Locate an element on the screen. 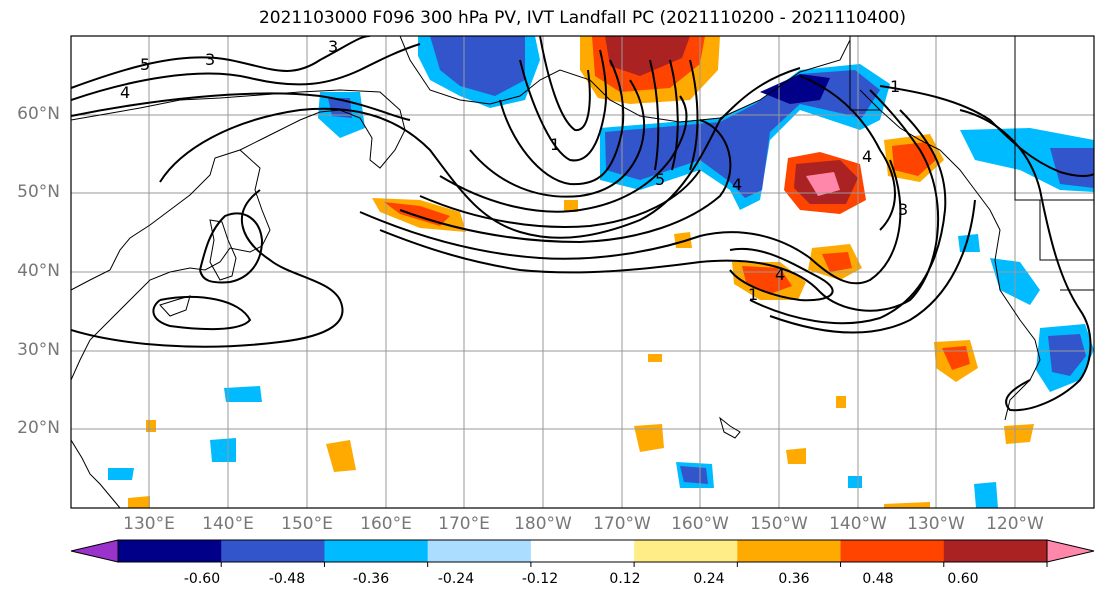  colorbar-tick-label: -0.12 is located at coordinates (540, 579).